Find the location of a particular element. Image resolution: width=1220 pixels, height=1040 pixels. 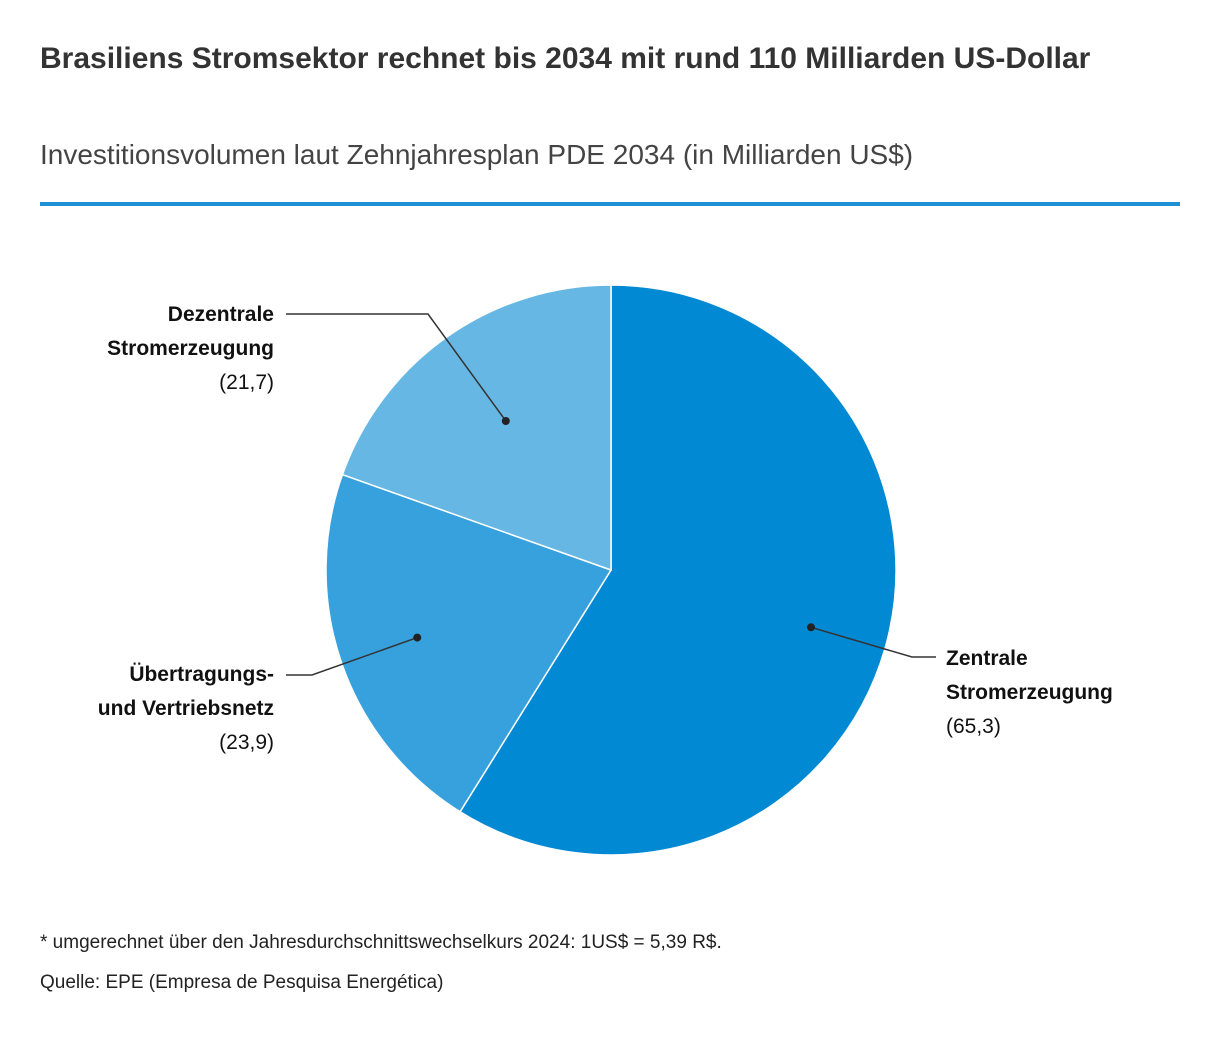

leader-dezentrale-dot is located at coordinates (505, 420).